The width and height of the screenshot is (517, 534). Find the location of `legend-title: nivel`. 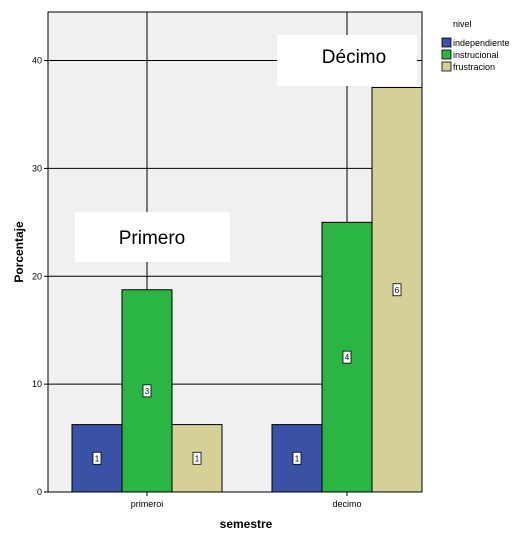

legend-title: nivel is located at coordinates (462, 24).